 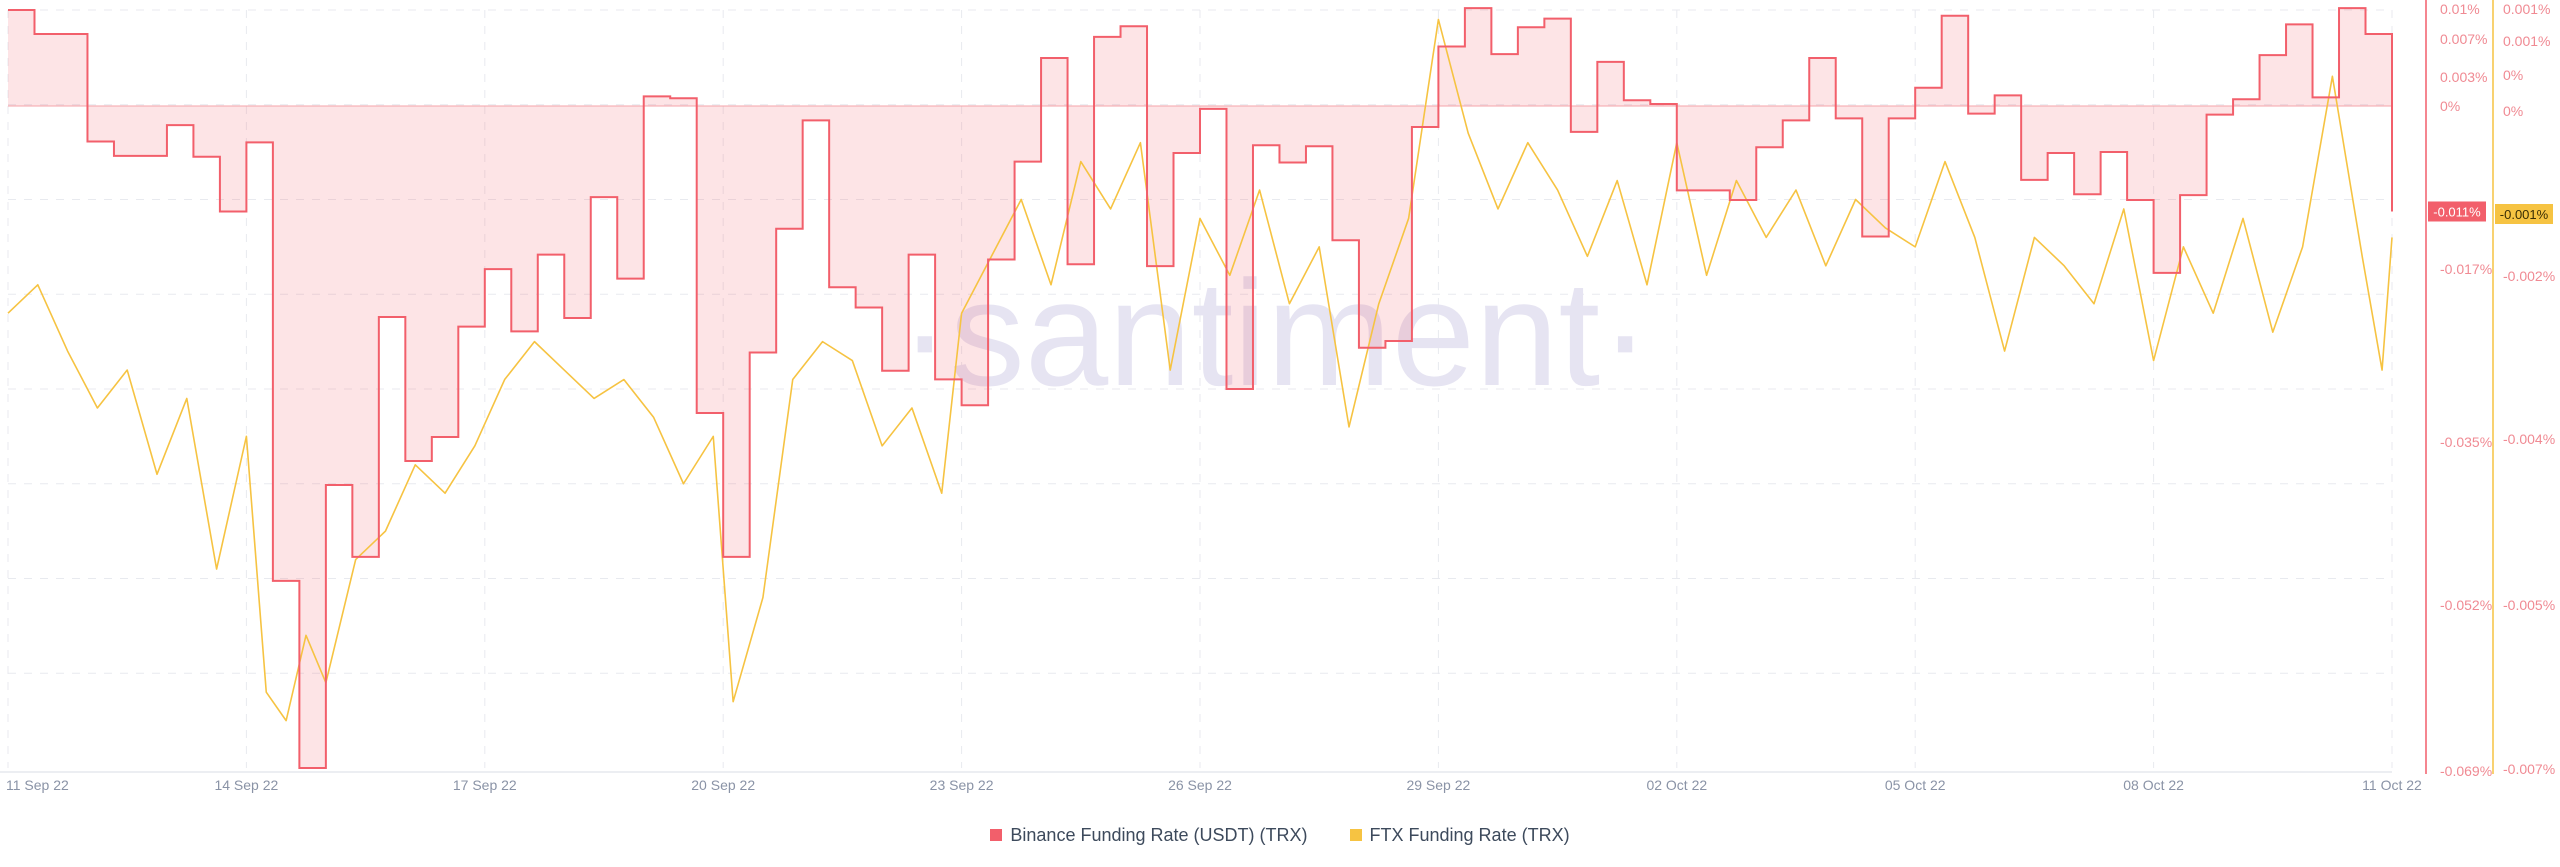 What do you see at coordinates (1159, 834) in the screenshot?
I see `legend-label-binance: Binance Funding Rate (USDT) (TRX)` at bounding box center [1159, 834].